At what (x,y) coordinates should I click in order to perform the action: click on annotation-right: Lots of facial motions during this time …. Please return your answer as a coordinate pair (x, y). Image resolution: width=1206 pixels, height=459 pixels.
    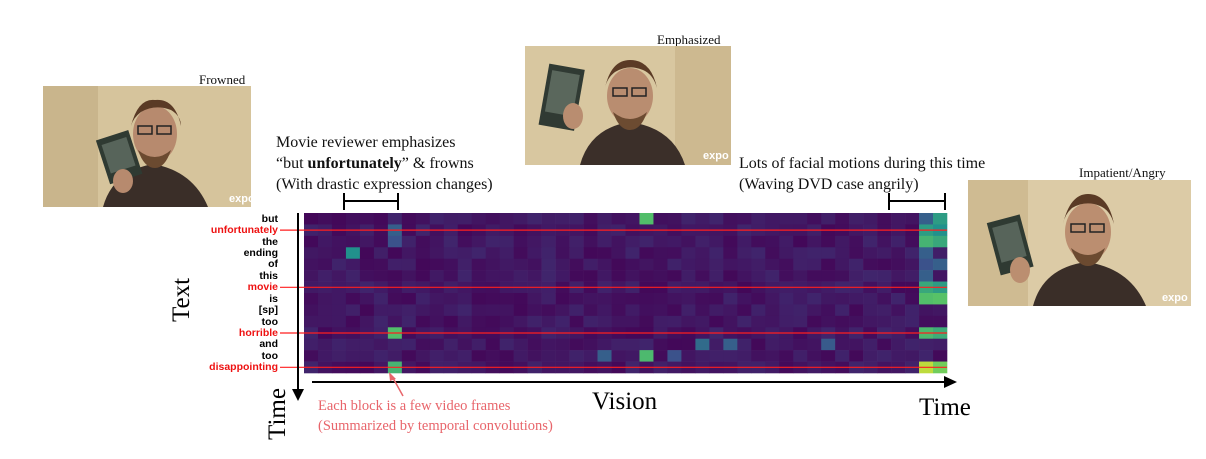
    Looking at the image, I should click on (862, 174).